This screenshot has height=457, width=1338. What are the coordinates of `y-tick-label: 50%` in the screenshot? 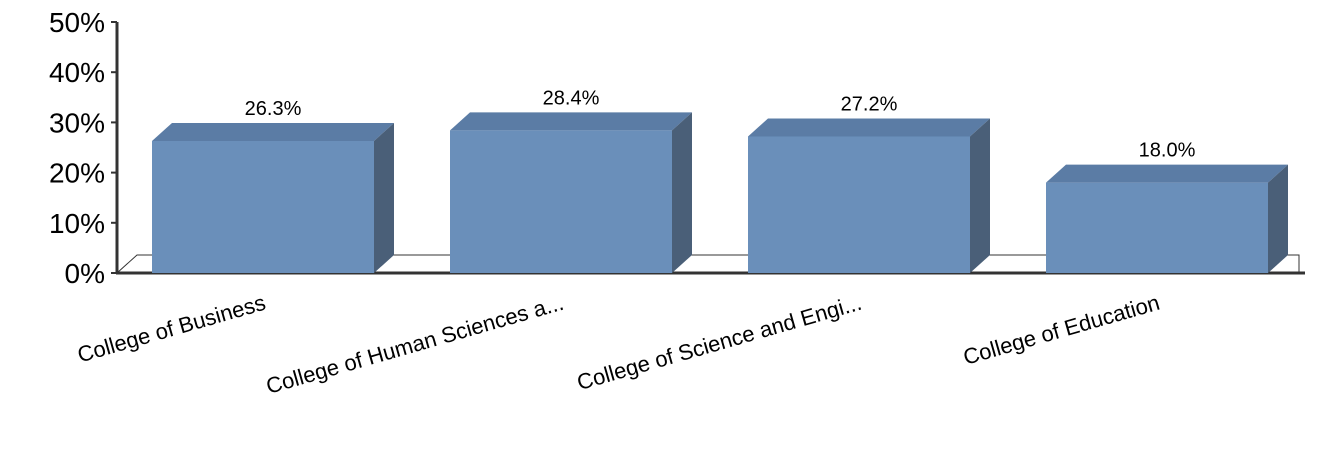 It's located at (77, 22).